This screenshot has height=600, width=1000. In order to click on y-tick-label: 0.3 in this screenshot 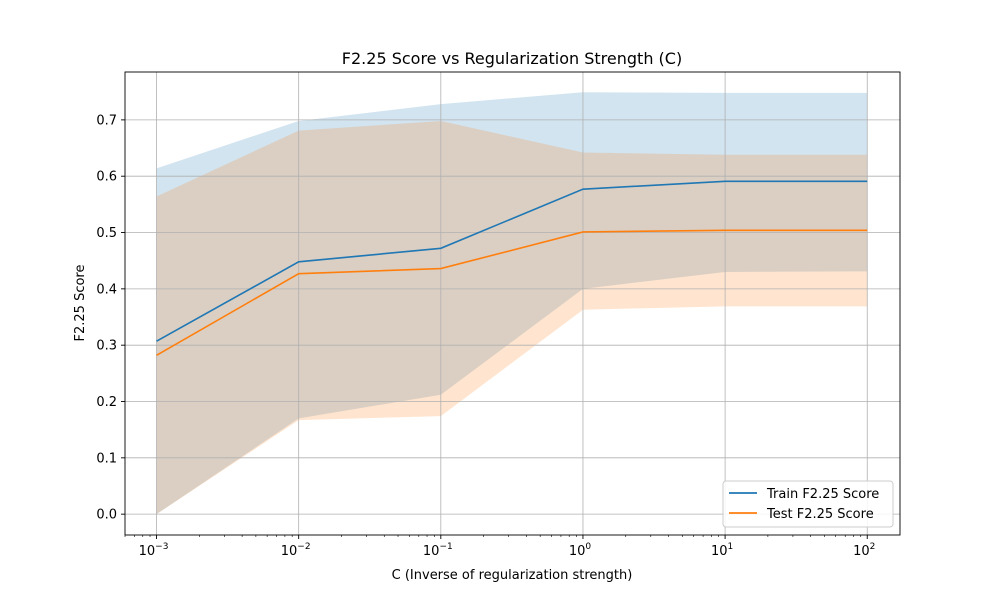, I will do `click(106, 346)`.